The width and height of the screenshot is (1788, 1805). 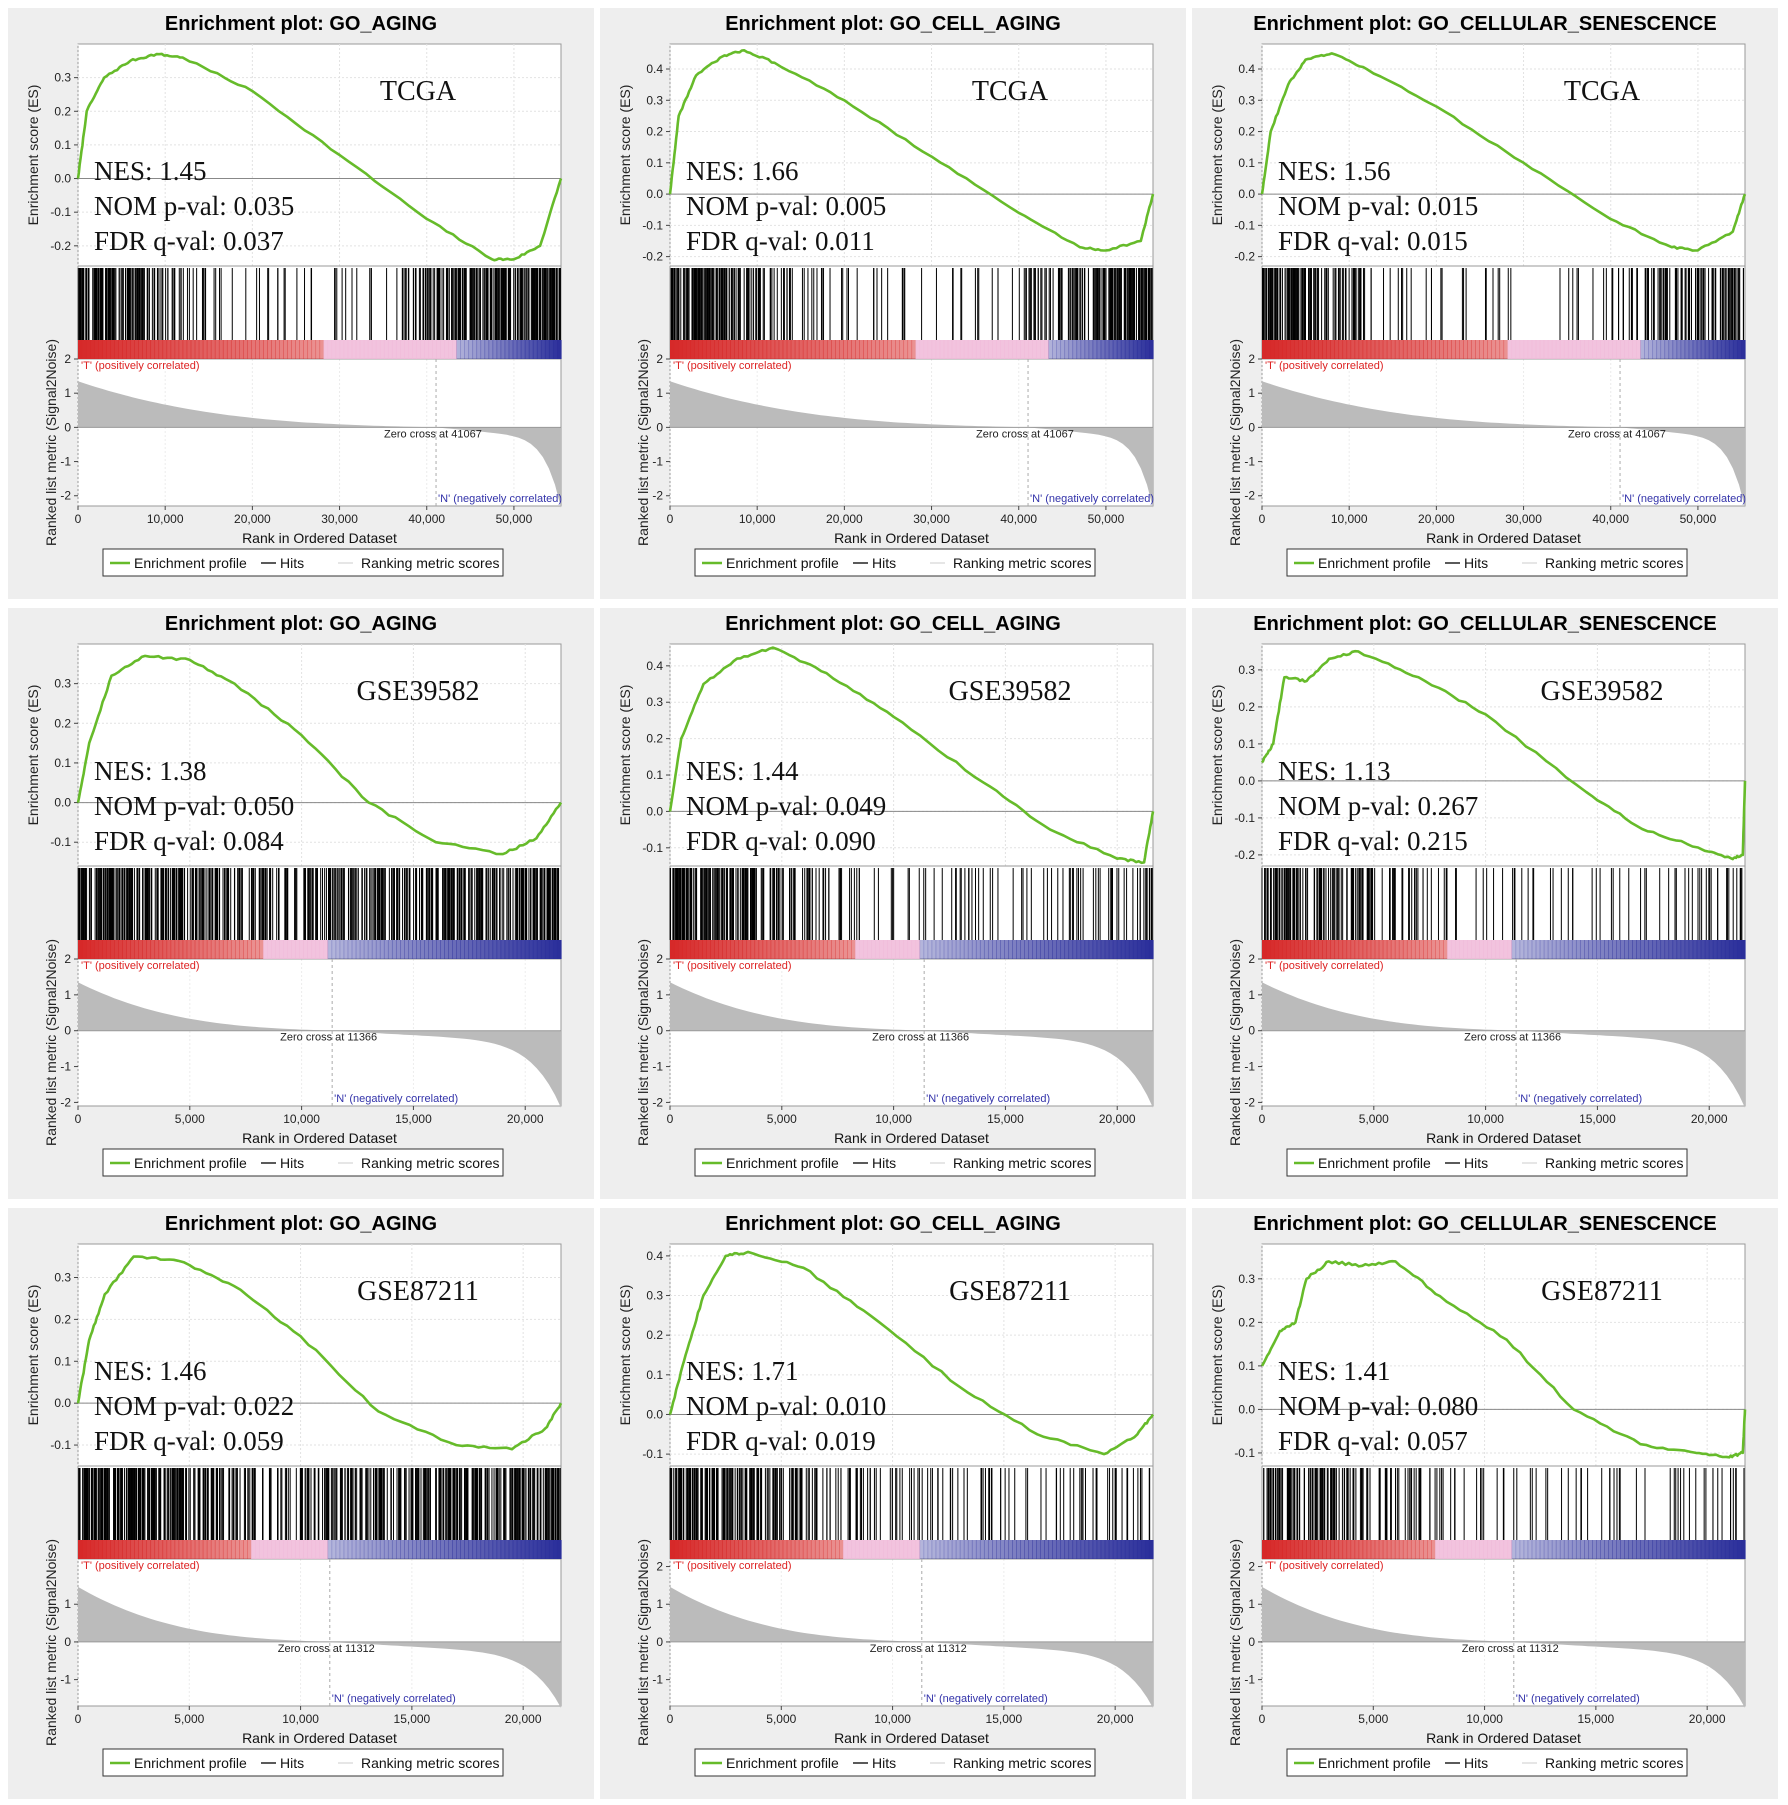 I want to click on x-tick-label: 20,000, so click(x=523, y=1719).